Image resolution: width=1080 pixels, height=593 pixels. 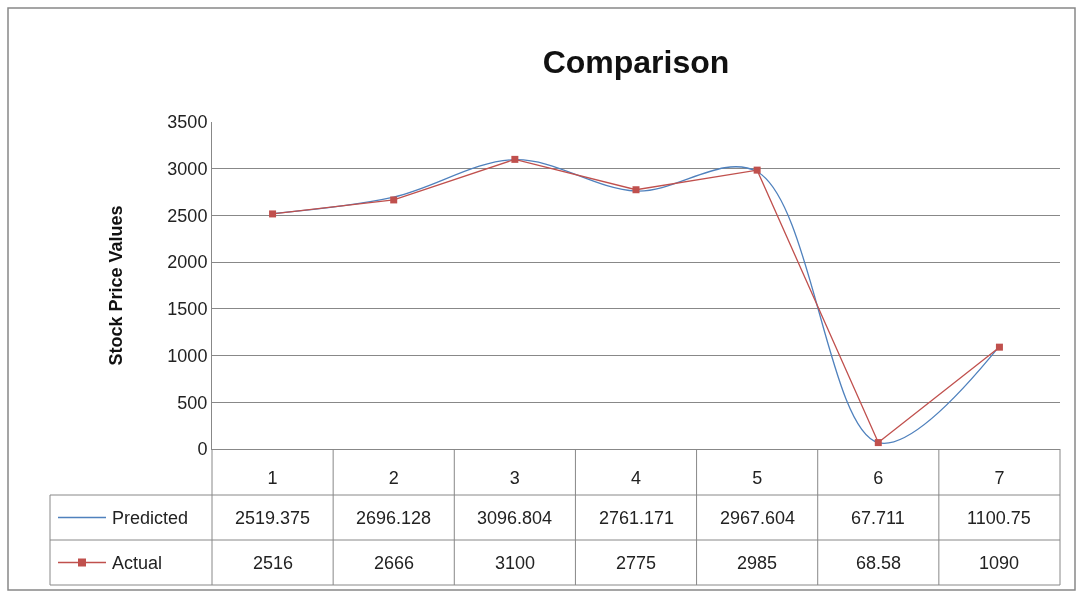 What do you see at coordinates (394, 518) in the screenshot?
I see `data-label: 2696.128` at bounding box center [394, 518].